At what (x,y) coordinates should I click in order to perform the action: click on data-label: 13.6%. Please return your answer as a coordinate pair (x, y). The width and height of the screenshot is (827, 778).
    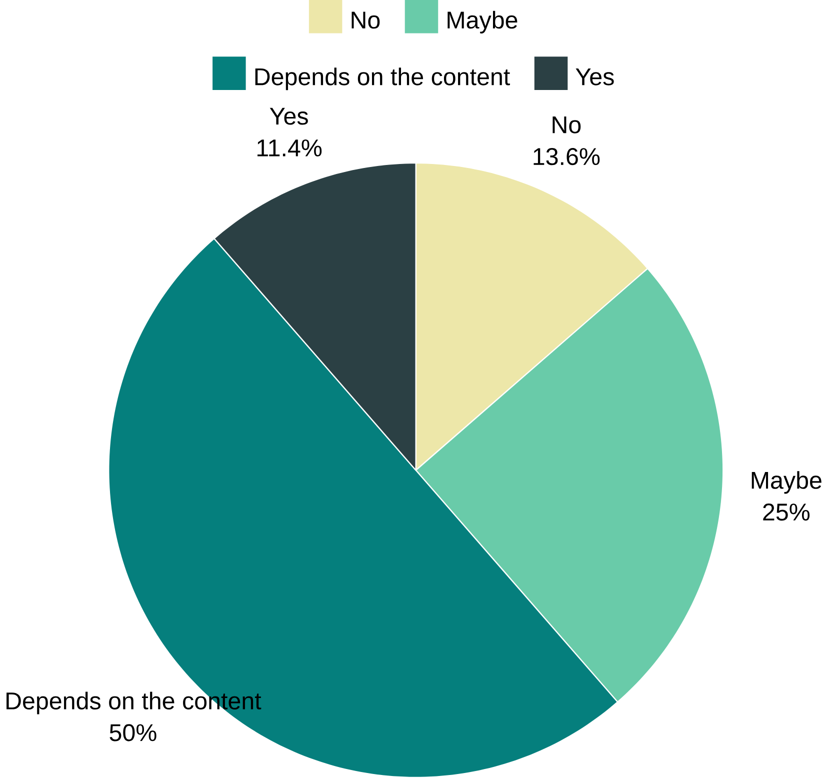
    Looking at the image, I should click on (567, 157).